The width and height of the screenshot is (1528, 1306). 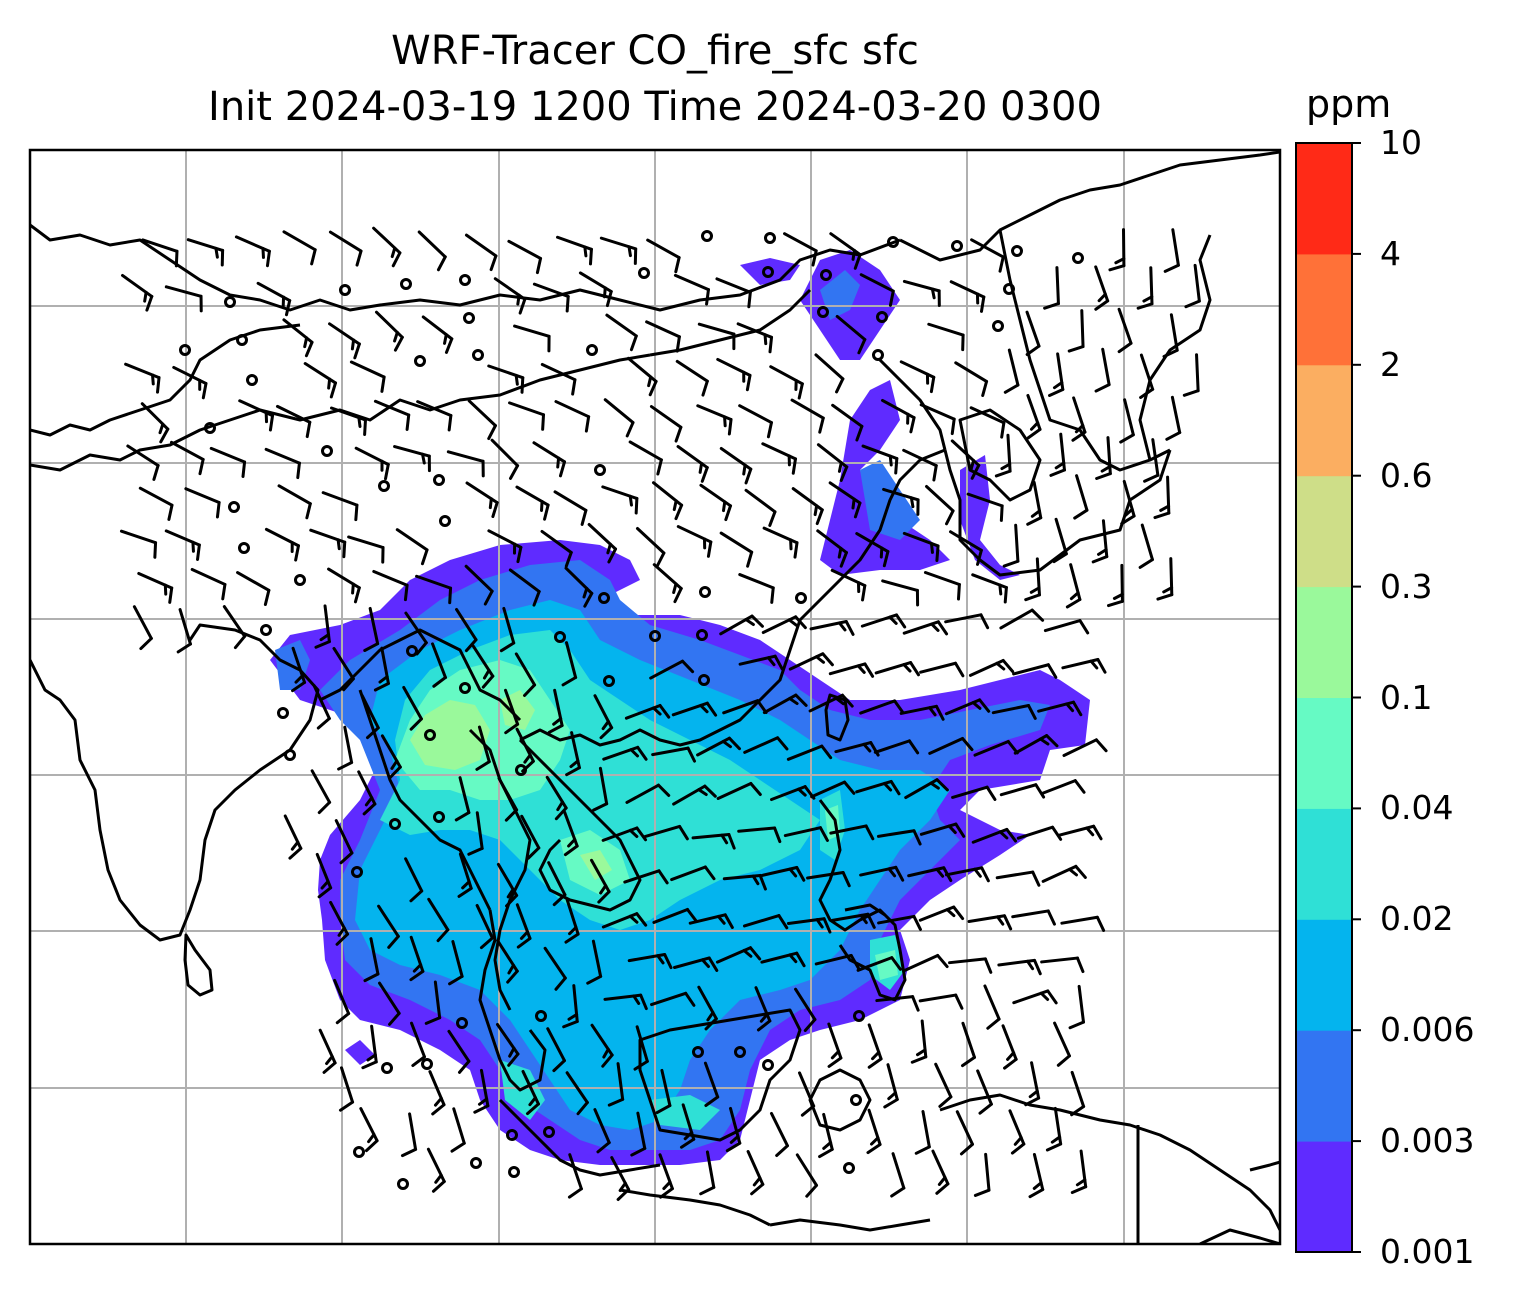 I want to click on colorbar-tick-label: 4, so click(x=1390, y=253).